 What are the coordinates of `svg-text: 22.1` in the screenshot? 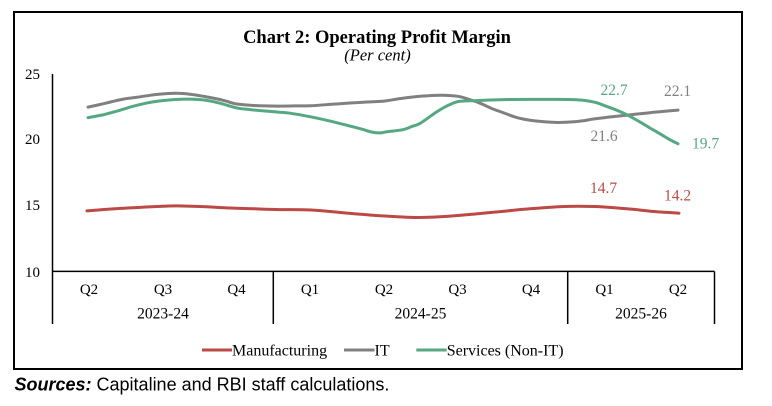 It's located at (677, 91).